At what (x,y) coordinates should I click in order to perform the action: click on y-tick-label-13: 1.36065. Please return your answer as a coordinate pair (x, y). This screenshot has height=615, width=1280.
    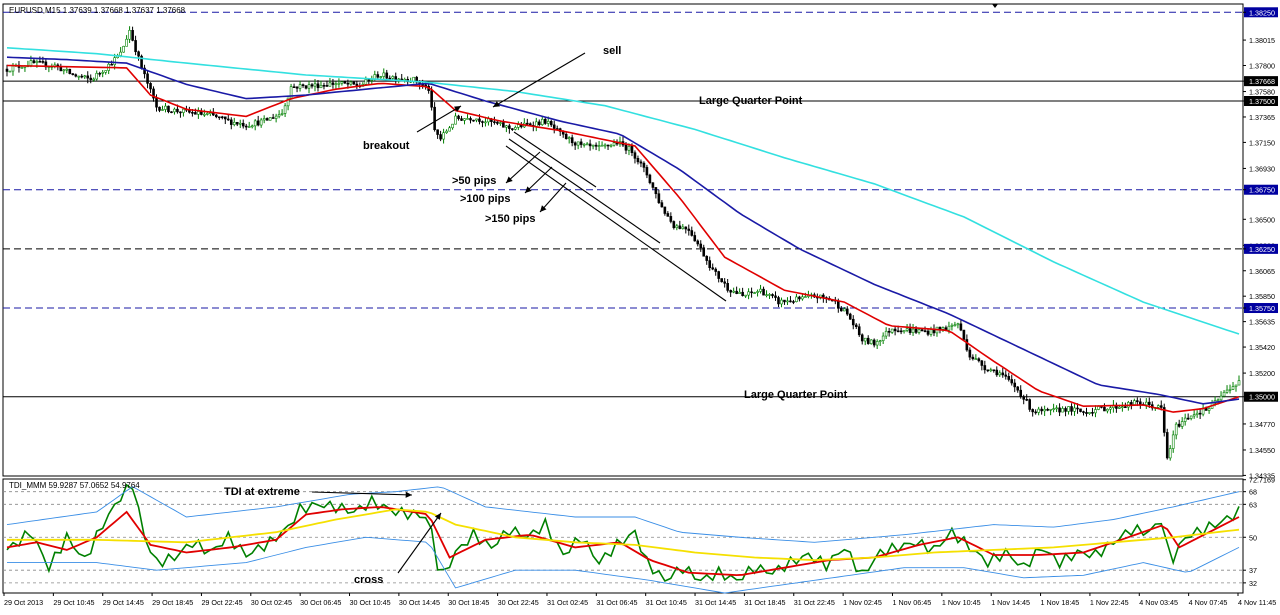
    Looking at the image, I should click on (1262, 271).